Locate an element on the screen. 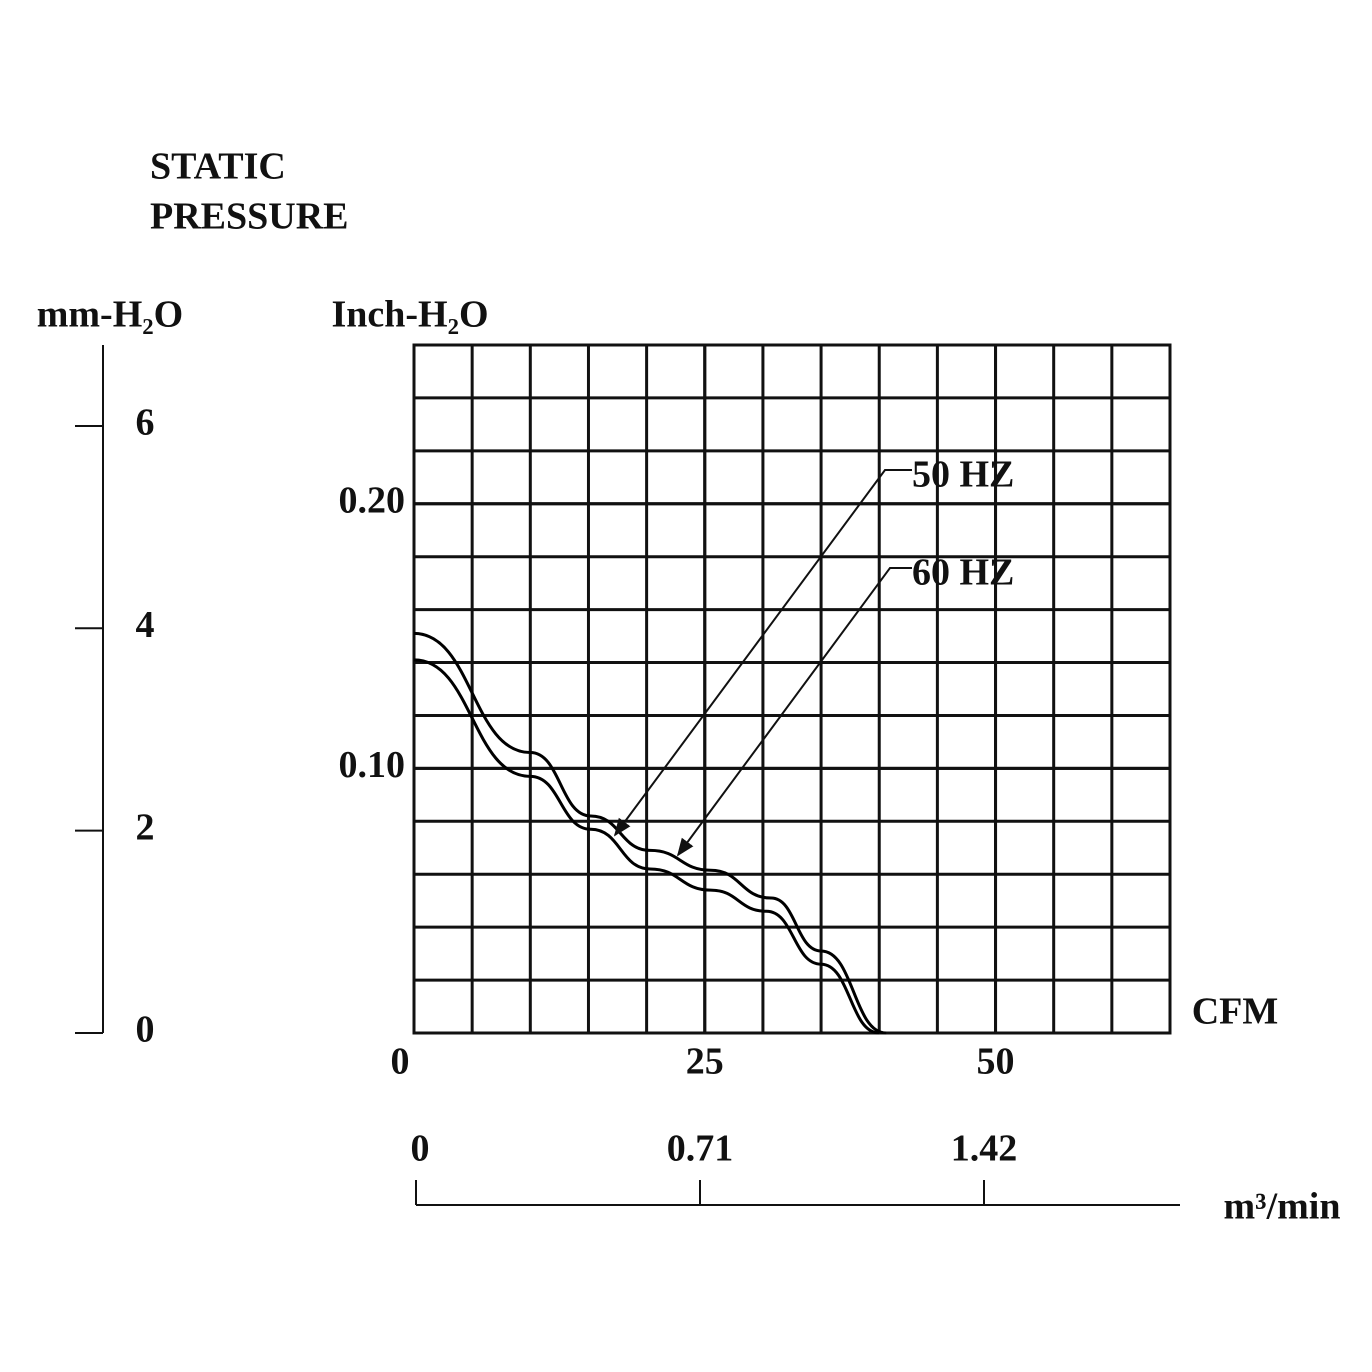  x-tick-label: 25 is located at coordinates (705, 1062).